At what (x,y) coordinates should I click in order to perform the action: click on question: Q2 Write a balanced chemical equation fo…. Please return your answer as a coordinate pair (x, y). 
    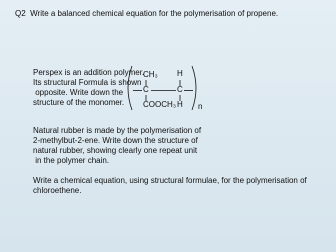
    Looking at the image, I should click on (147, 13).